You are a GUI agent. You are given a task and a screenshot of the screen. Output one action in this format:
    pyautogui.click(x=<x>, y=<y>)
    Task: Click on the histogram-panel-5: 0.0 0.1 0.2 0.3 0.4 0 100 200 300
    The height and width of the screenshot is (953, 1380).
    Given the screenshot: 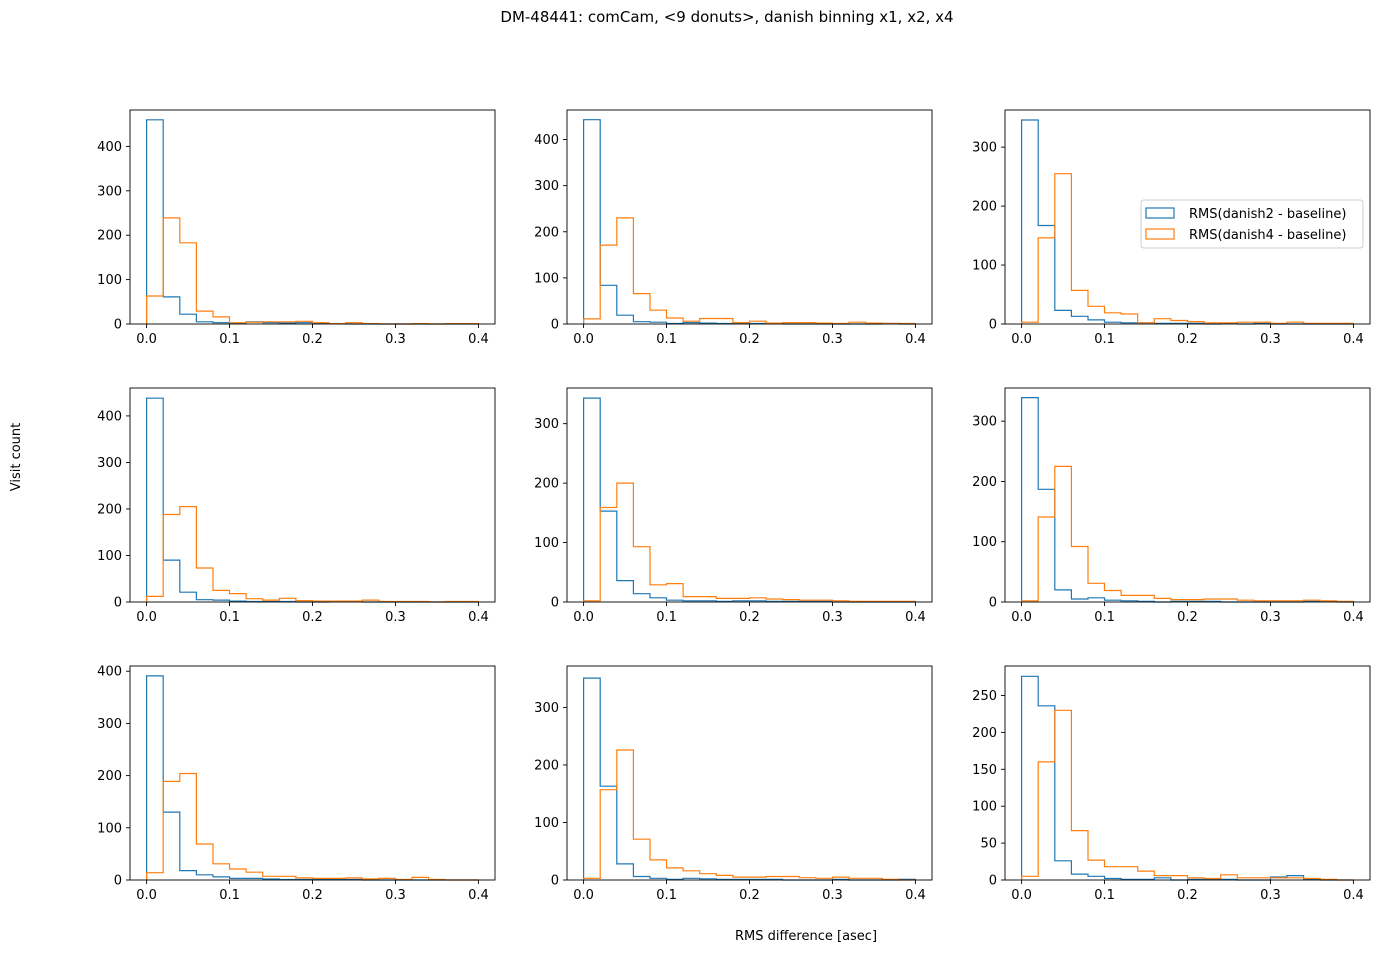 What is the action you would take?
    pyautogui.click(x=733, y=506)
    